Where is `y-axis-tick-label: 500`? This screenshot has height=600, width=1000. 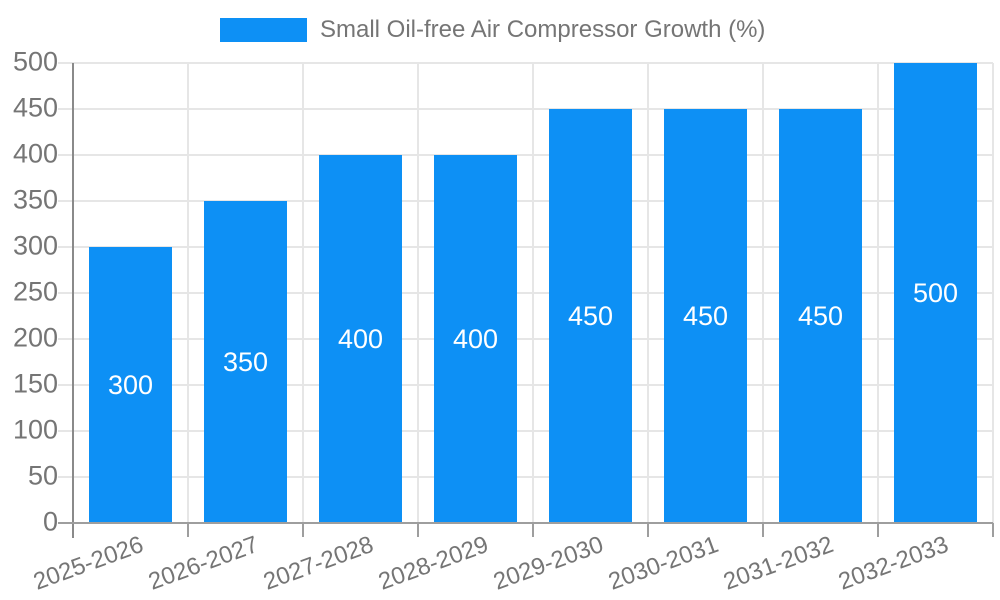
y-axis-tick-label: 500 is located at coordinates (35, 61).